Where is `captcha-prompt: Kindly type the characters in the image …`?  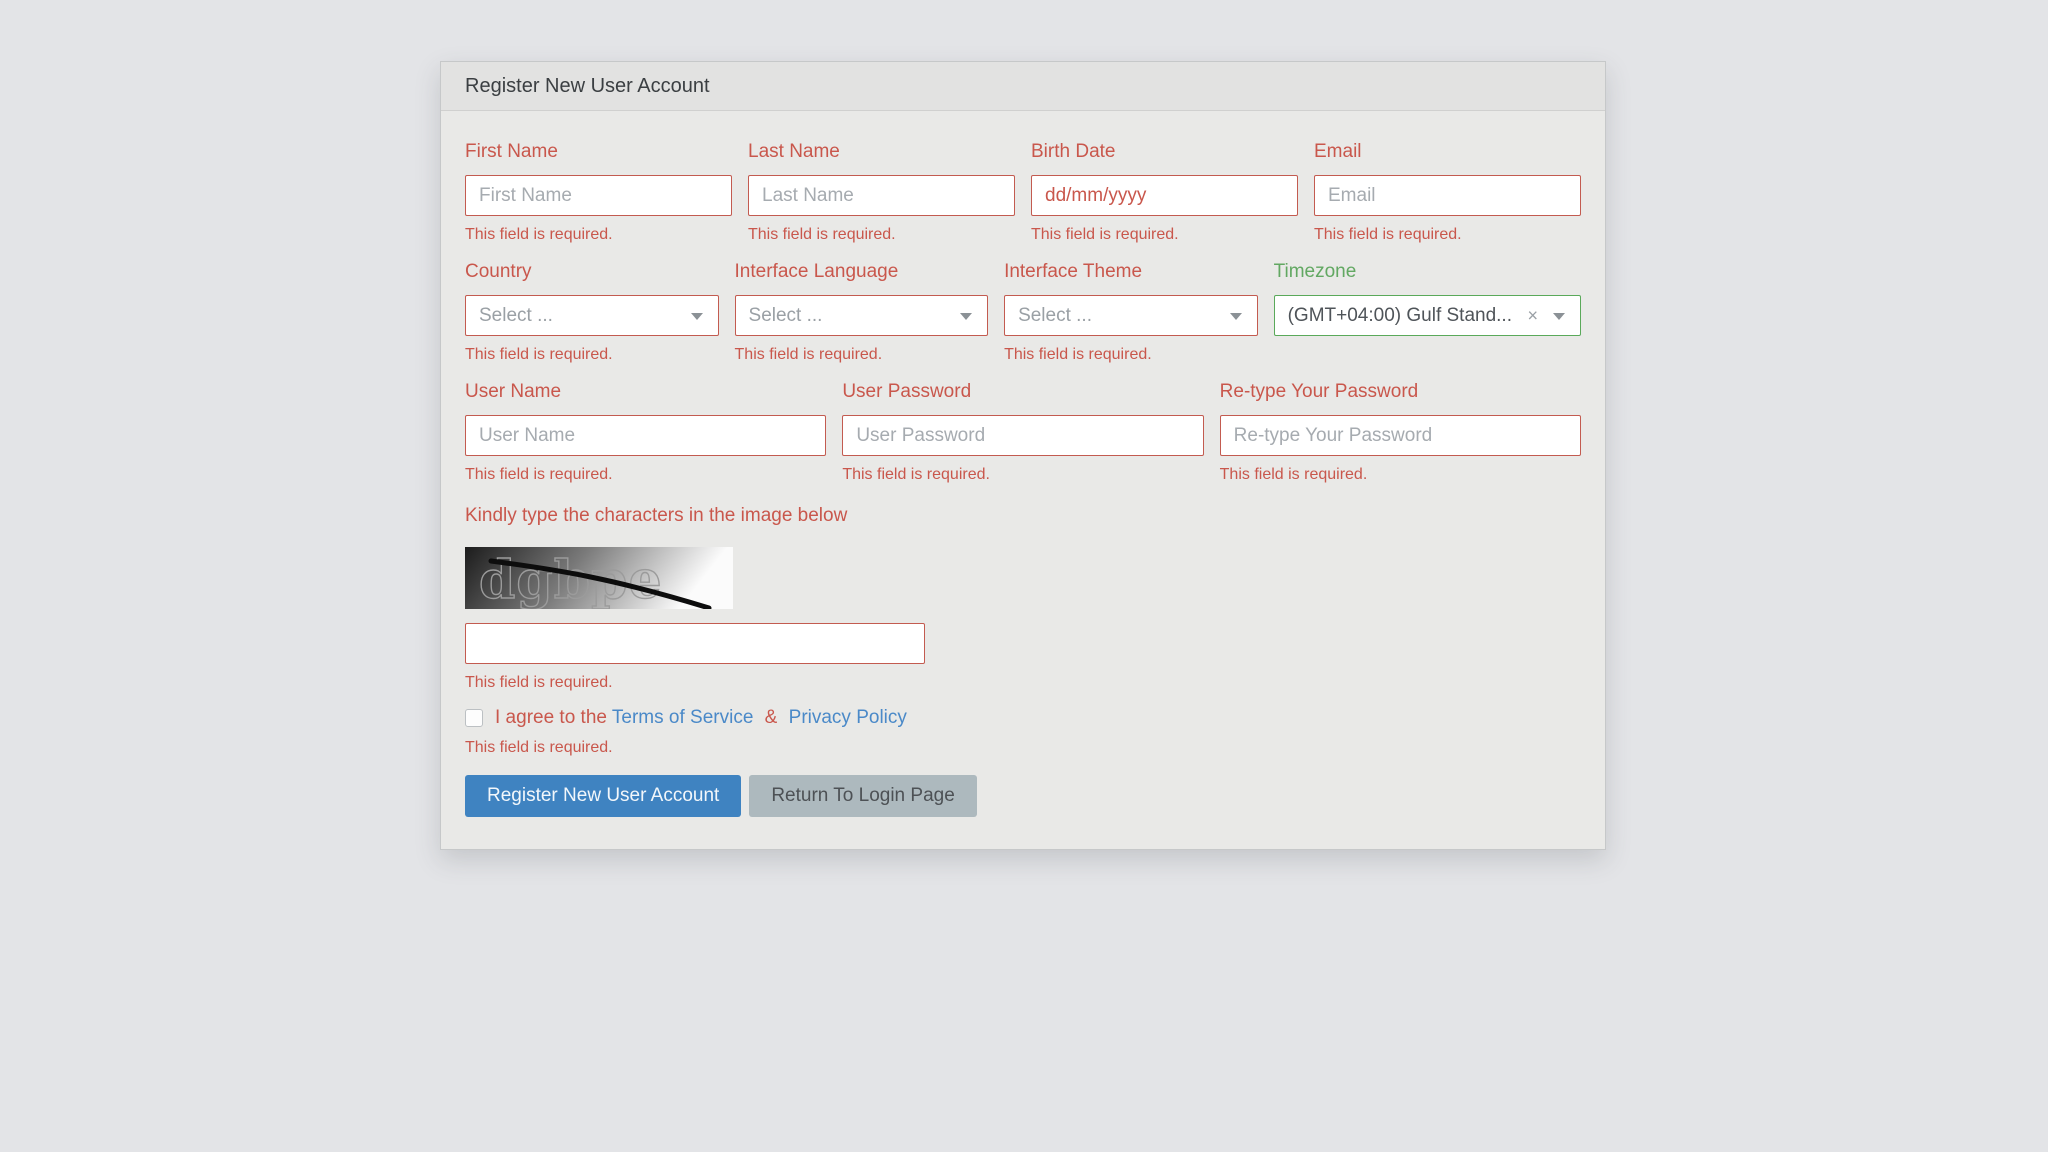 captcha-prompt: Kindly type the characters in the image … is located at coordinates (656, 515).